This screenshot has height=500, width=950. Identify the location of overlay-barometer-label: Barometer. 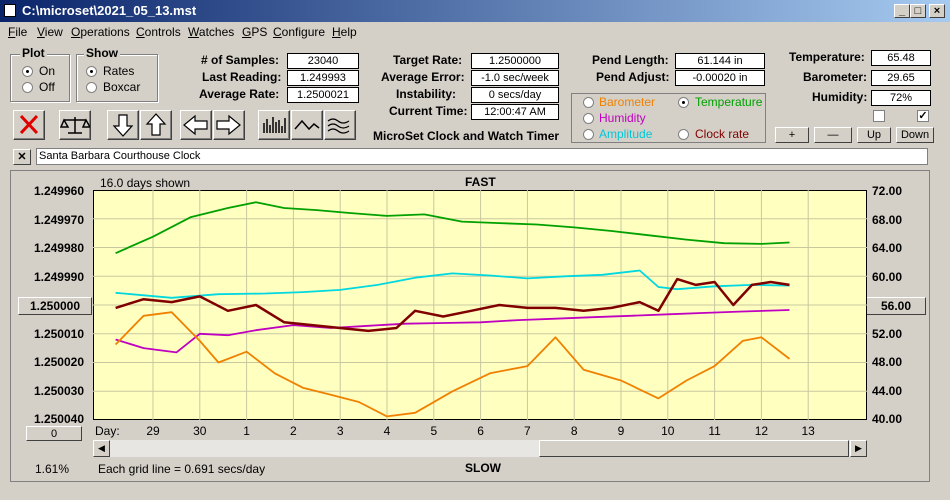
(627, 102).